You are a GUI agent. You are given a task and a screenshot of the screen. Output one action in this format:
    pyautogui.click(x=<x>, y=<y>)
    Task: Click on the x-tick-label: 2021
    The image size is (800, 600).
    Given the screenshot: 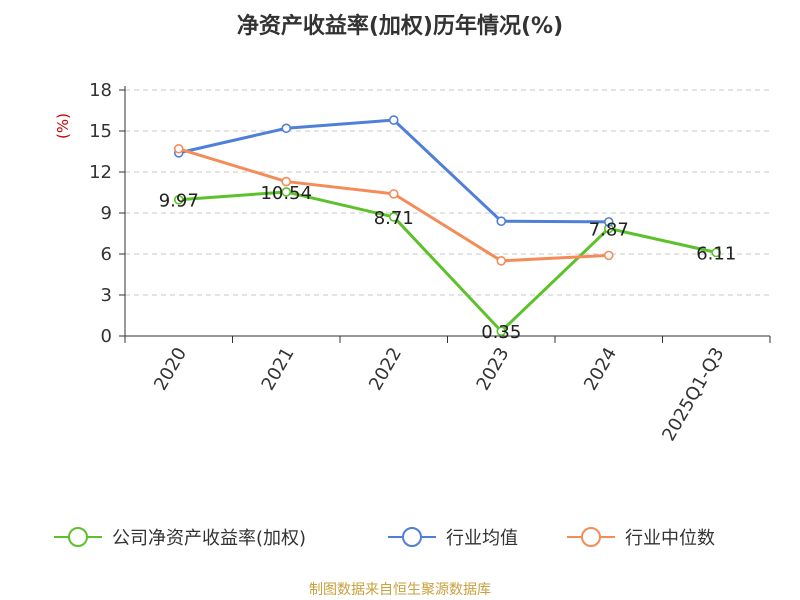 What is the action you would take?
    pyautogui.click(x=277, y=369)
    